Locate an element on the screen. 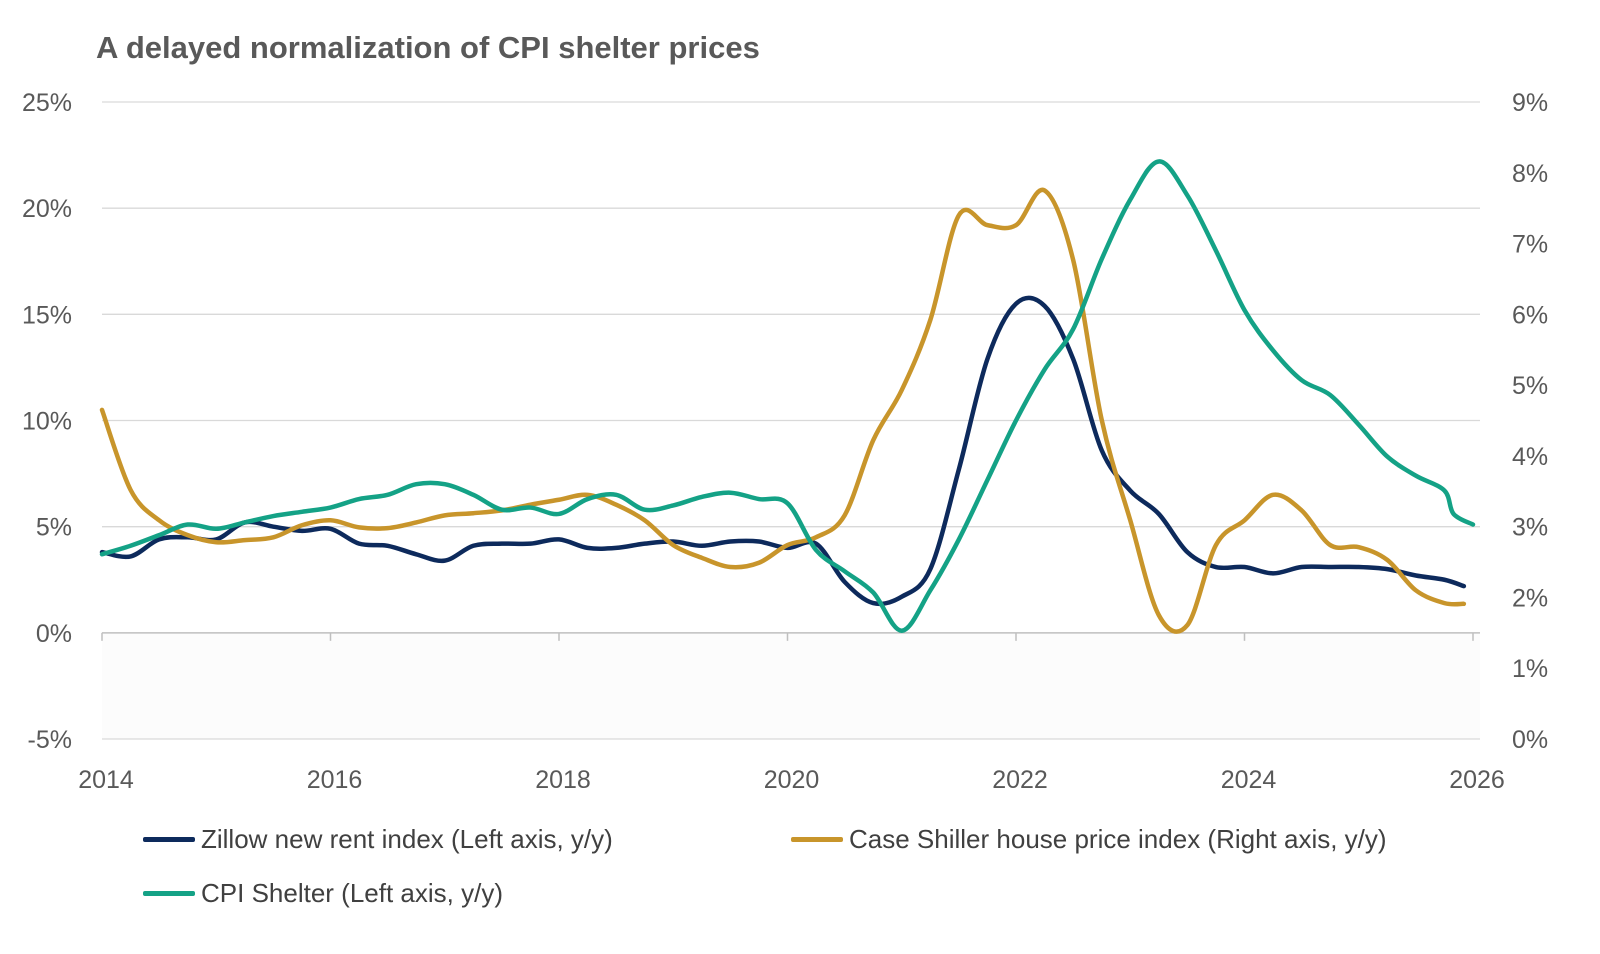 Image resolution: width=1600 pixels, height=954 pixels. below-zero-band is located at coordinates (791, 685).